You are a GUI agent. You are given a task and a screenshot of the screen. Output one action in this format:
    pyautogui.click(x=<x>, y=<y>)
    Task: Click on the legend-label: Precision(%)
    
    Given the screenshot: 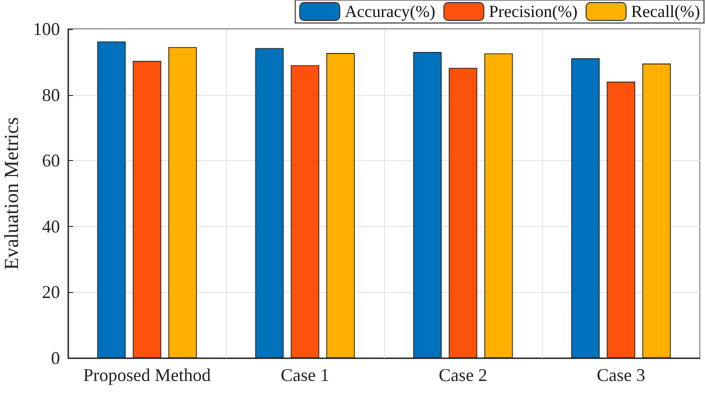 What is the action you would take?
    pyautogui.click(x=533, y=11)
    